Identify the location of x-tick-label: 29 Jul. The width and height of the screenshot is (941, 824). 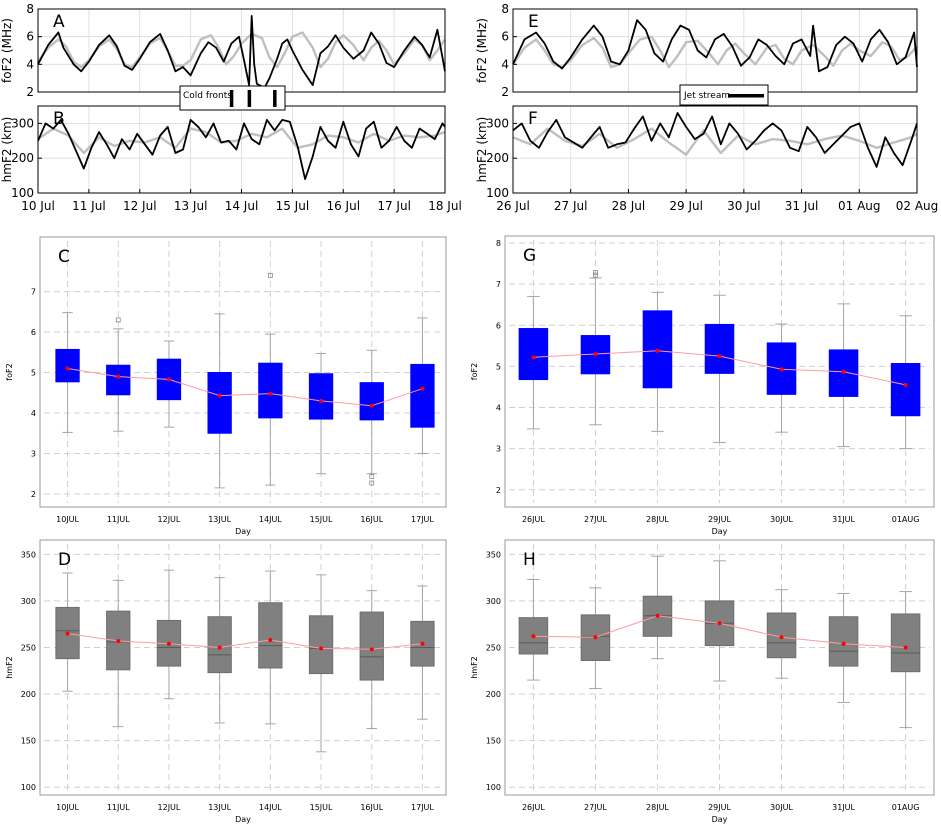
(686, 206).